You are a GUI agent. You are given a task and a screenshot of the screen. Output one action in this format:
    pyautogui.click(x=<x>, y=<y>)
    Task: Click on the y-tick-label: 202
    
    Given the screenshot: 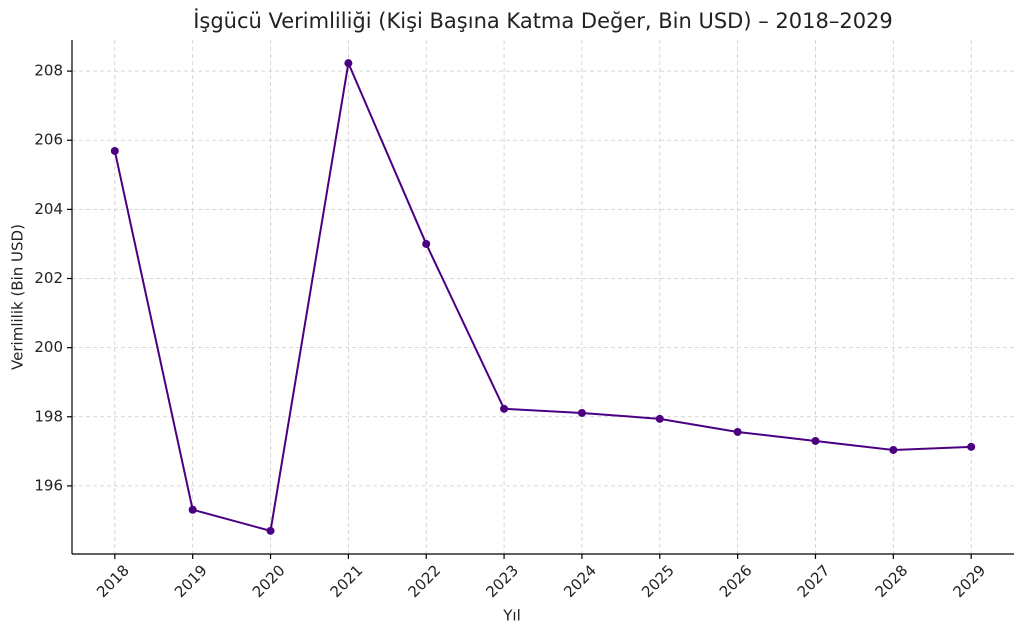 What is the action you would take?
    pyautogui.click(x=48, y=278)
    